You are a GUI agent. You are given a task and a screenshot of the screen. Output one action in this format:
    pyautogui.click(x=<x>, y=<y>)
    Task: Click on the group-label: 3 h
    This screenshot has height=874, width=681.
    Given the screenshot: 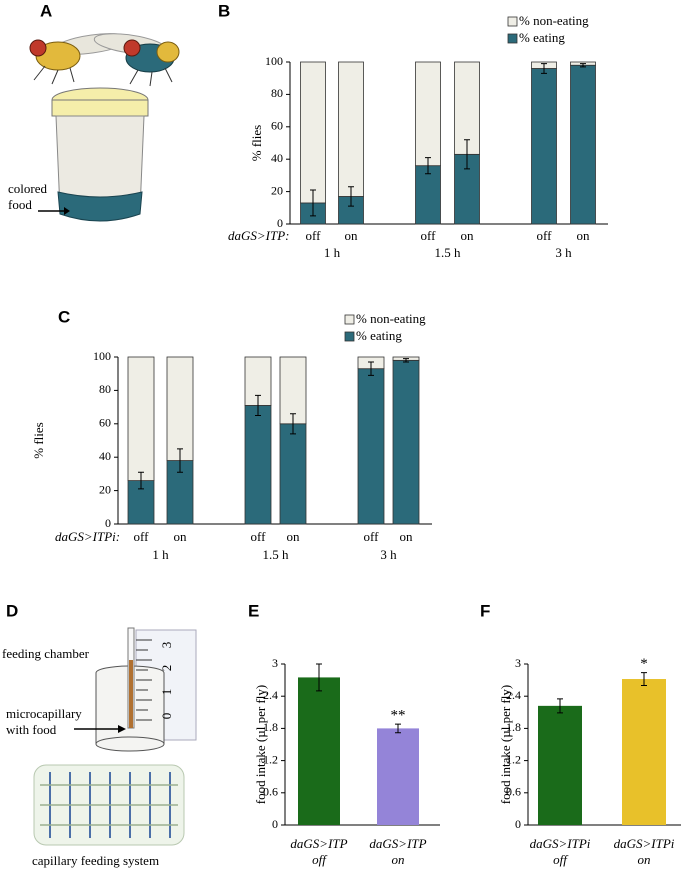 What is the action you would take?
    pyautogui.click(x=388, y=554)
    